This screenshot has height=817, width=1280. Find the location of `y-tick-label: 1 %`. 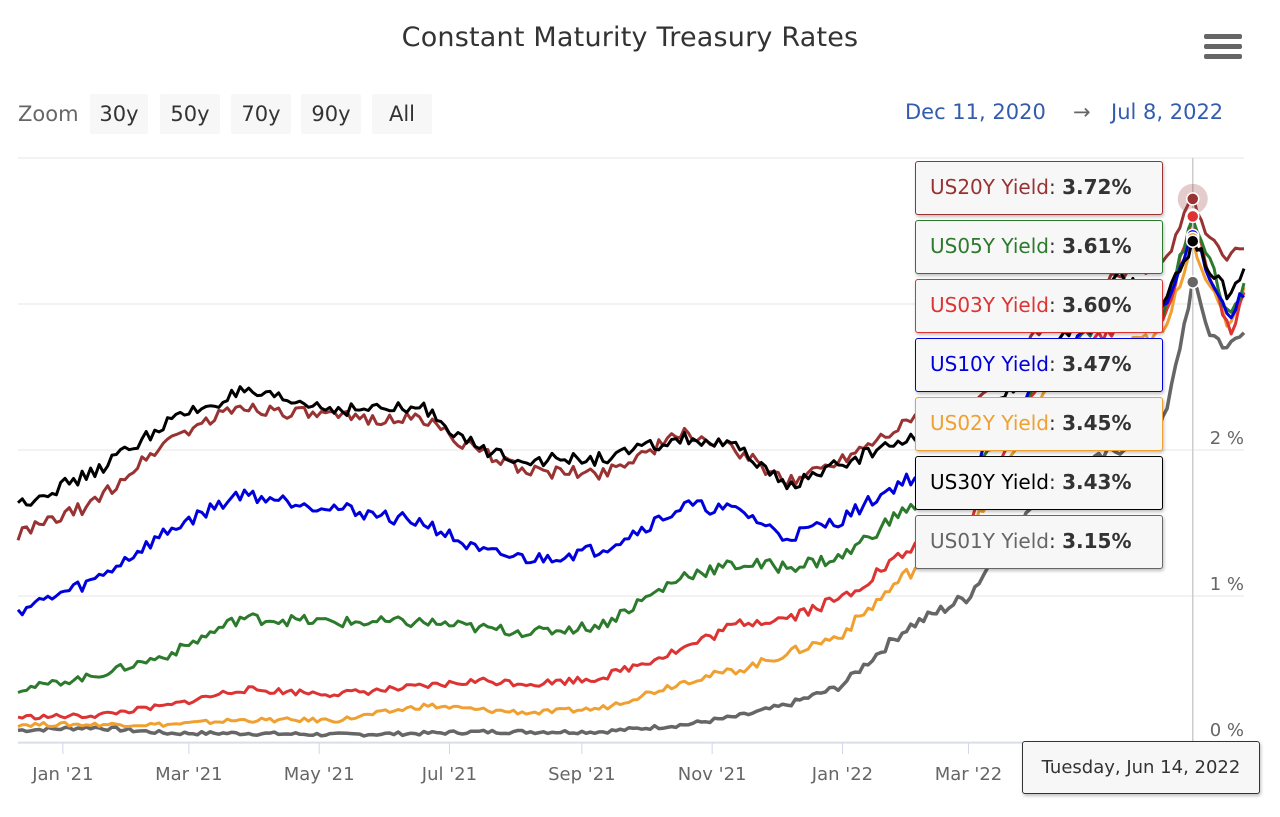

y-tick-label: 1 % is located at coordinates (1227, 584).